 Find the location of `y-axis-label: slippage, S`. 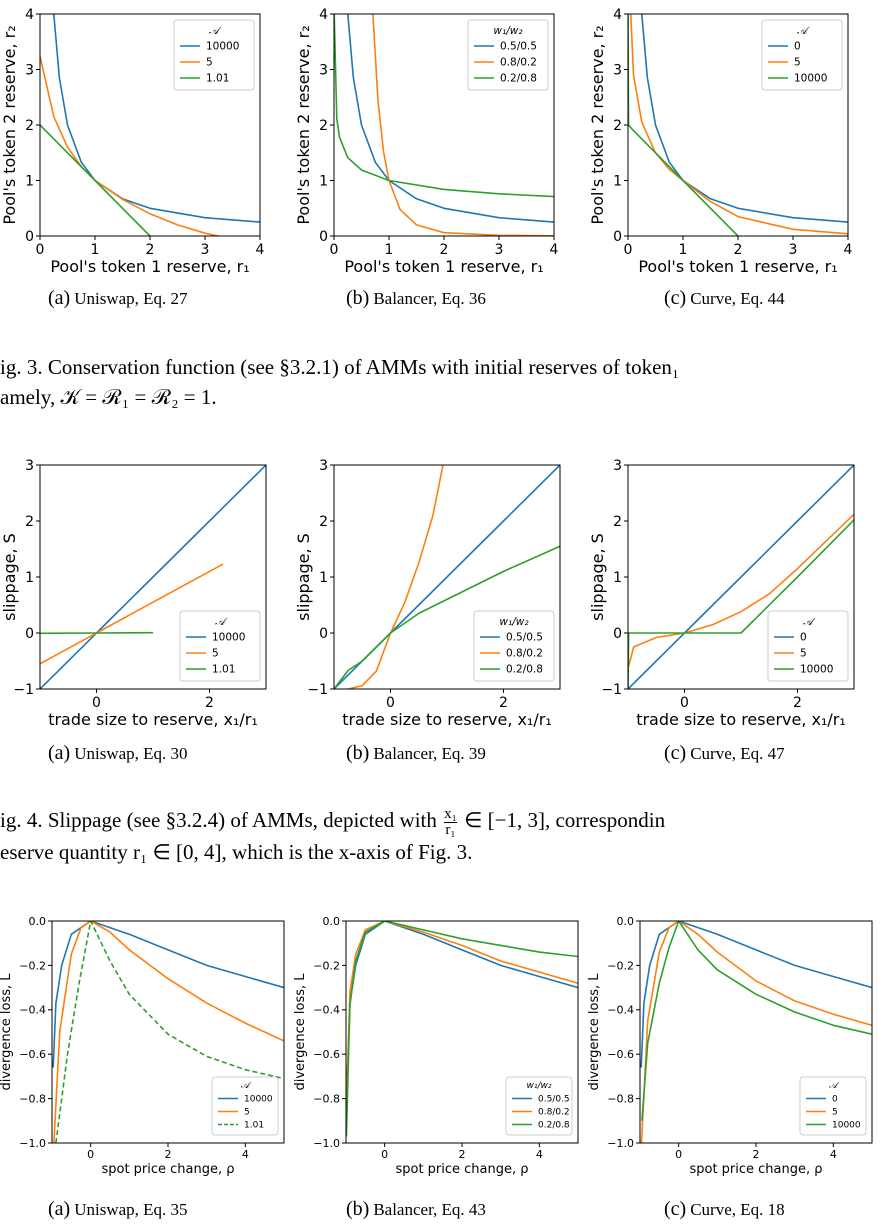

y-axis-label: slippage, S is located at coordinates (9, 577).